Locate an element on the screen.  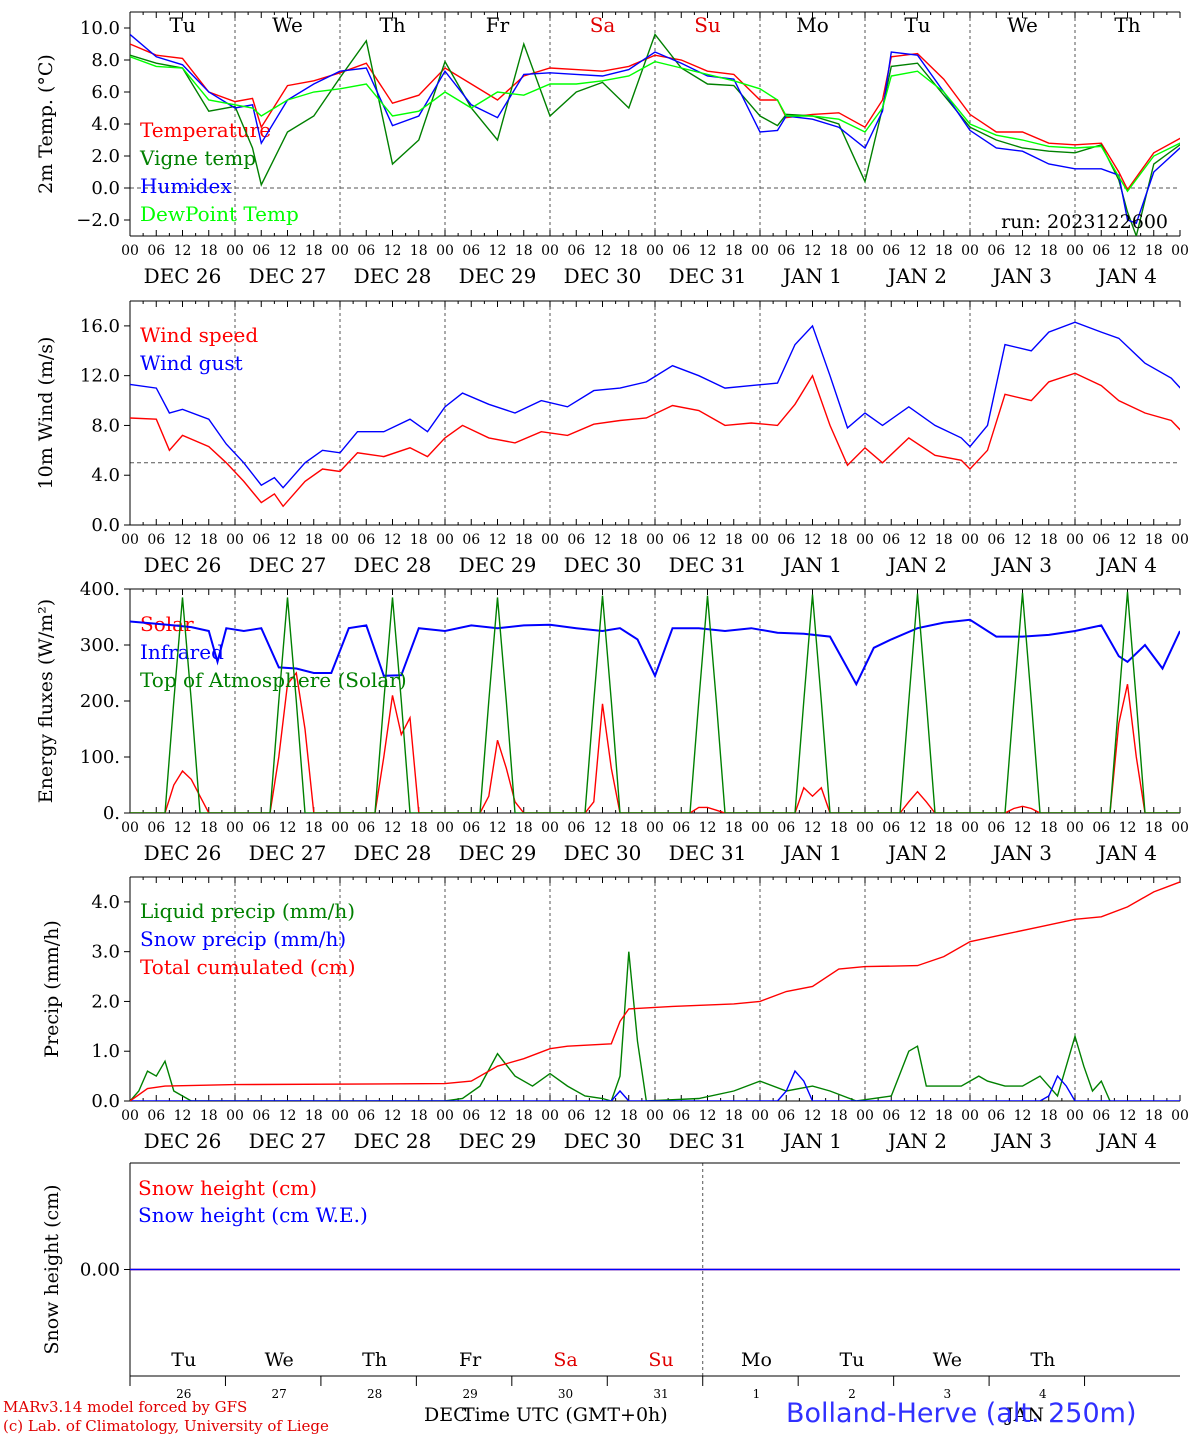
y-tick-label: 200. is located at coordinates (100, 701).